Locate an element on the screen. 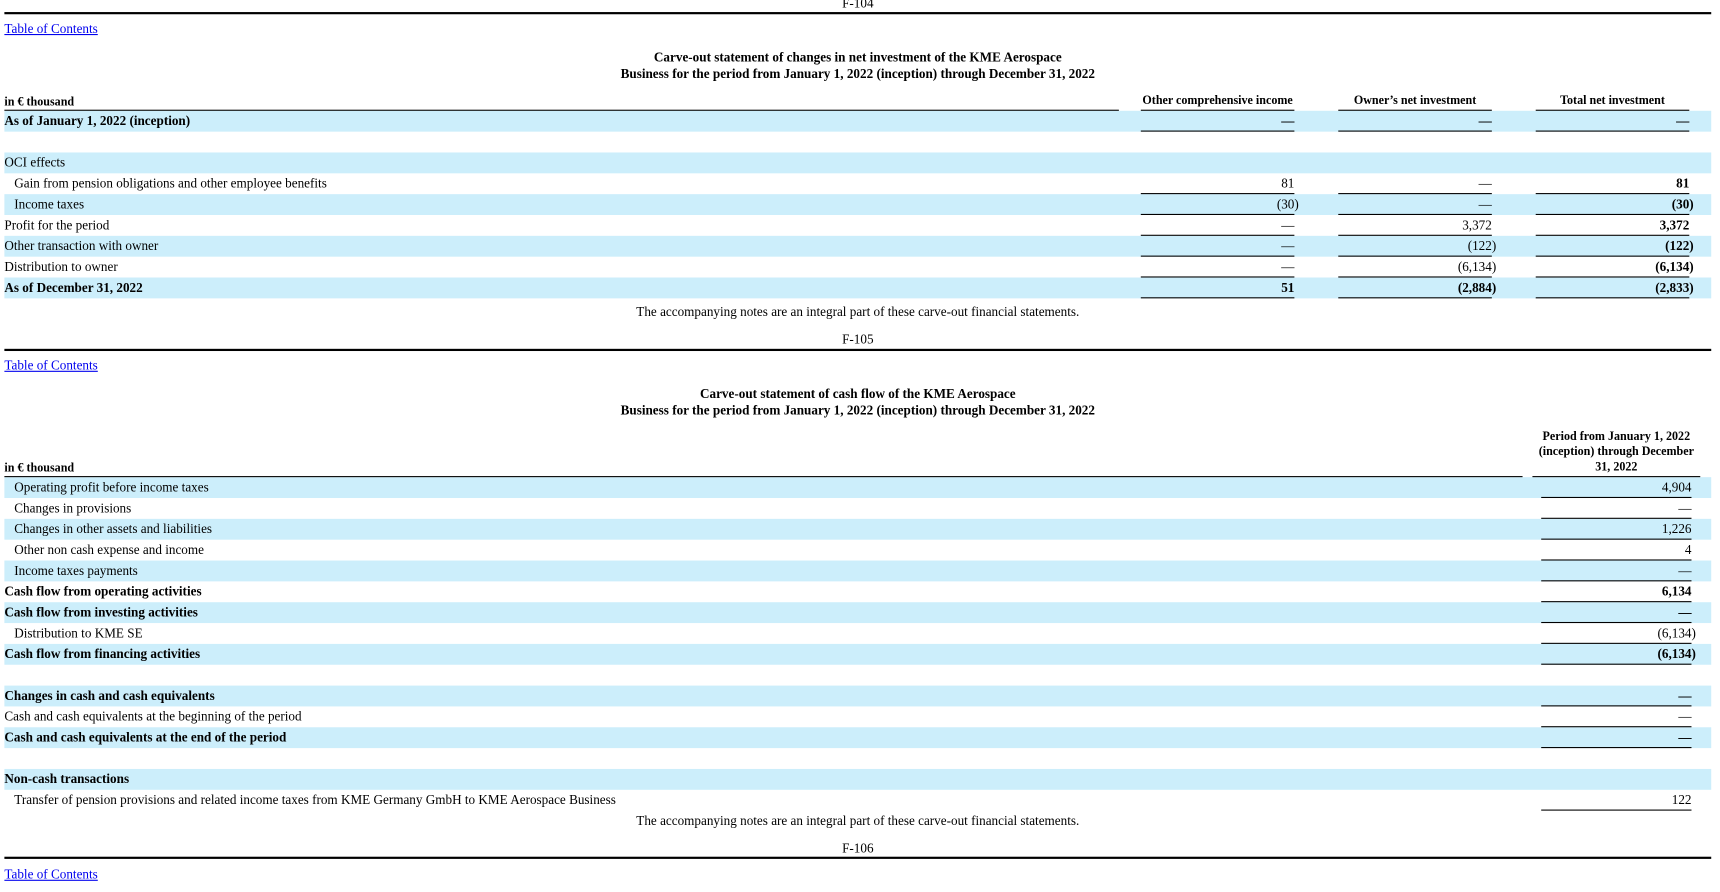 The height and width of the screenshot is (892, 1720). table-row: Profit for the period — 3,372 3,372 is located at coordinates (857, 225).